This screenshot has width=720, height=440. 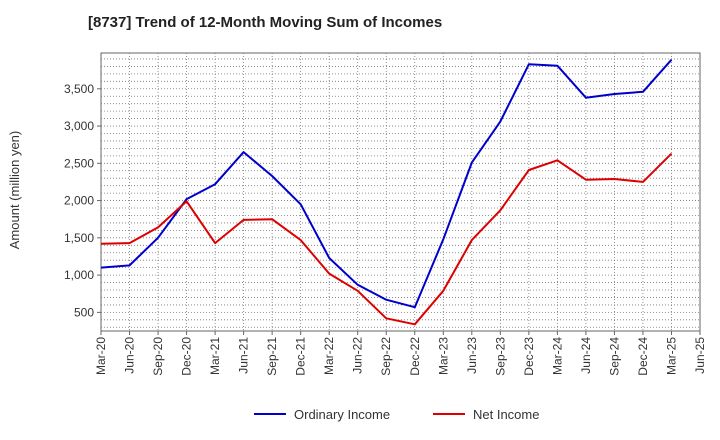 I want to click on x-tick-label: Dec-20, so click(x=187, y=356).